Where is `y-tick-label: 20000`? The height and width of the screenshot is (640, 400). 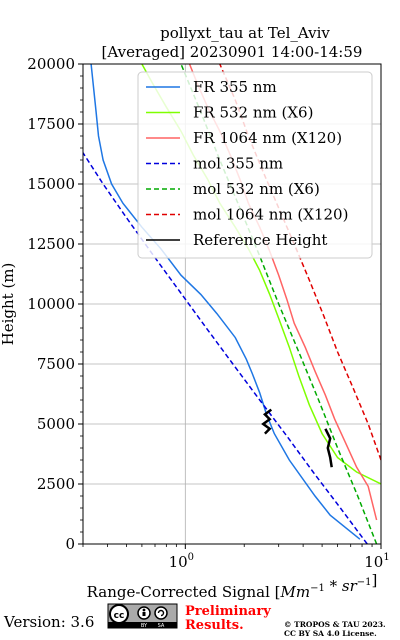
y-tick-label: 20000 is located at coordinates (51, 64).